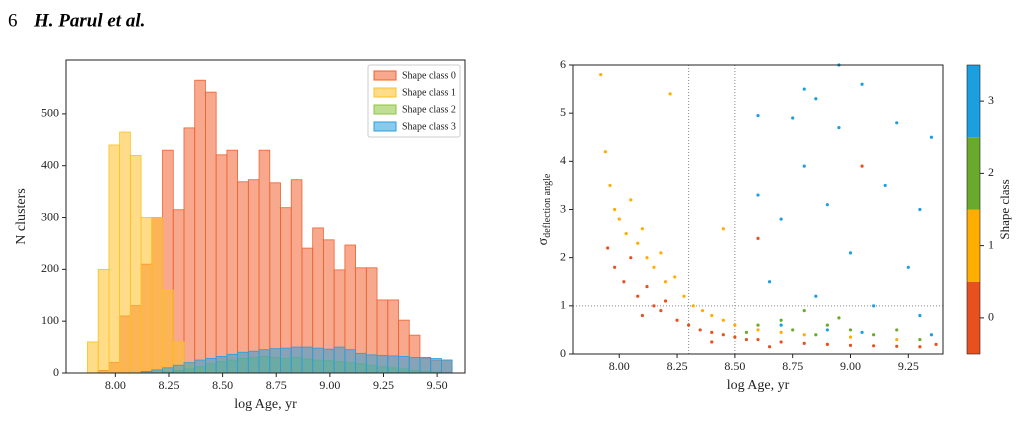 This screenshot has width=1018, height=422. What do you see at coordinates (168, 385) in the screenshot?
I see `x-tick-label: 8.25` at bounding box center [168, 385].